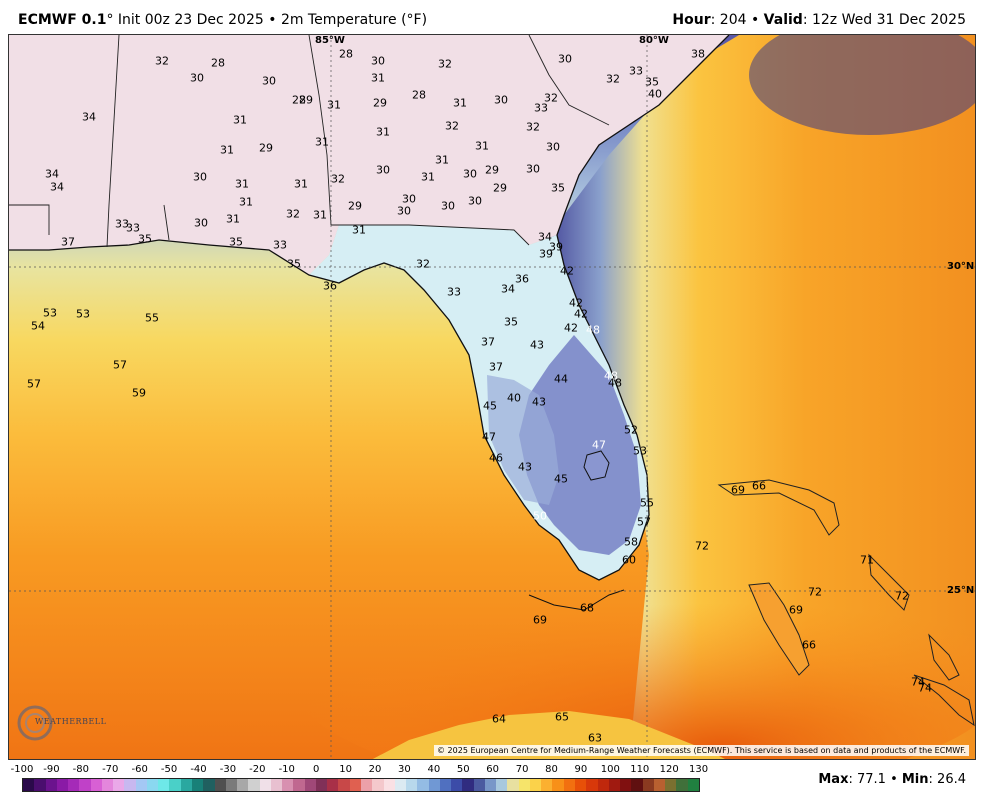 The width and height of the screenshot is (984, 808). I want to click on lon-85w-label: 85°W, so click(330, 40).